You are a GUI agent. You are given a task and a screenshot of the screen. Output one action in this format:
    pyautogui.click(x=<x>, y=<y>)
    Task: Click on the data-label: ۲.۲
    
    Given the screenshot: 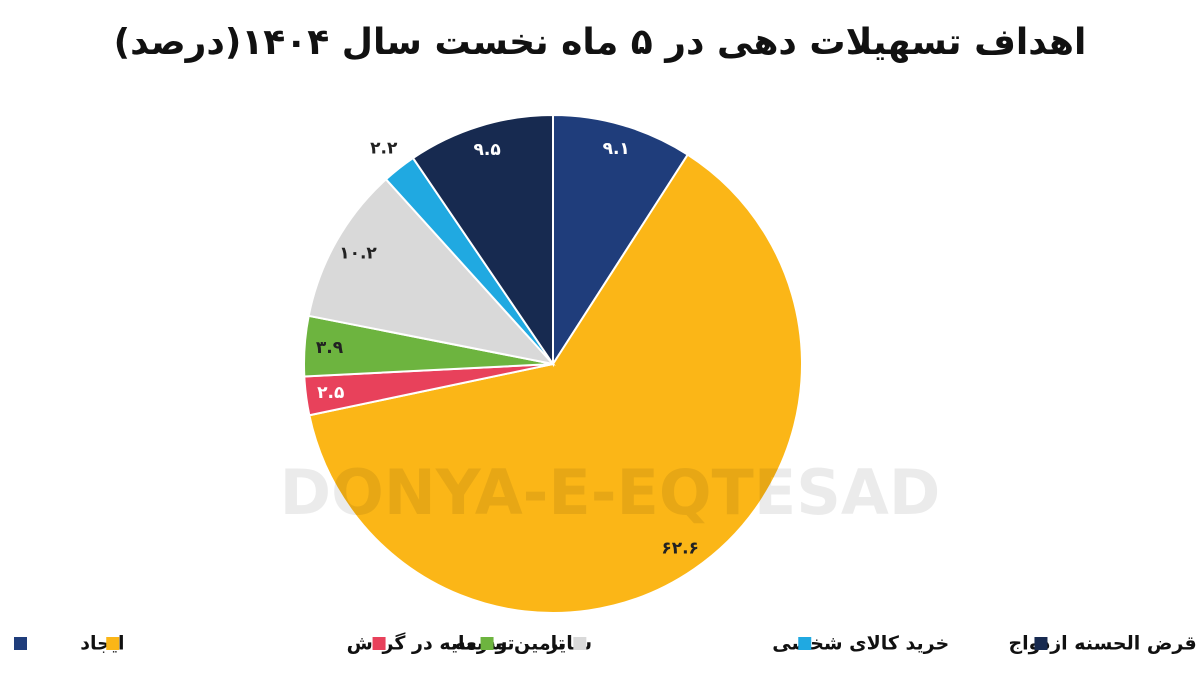 What is the action you would take?
    pyautogui.click(x=384, y=149)
    